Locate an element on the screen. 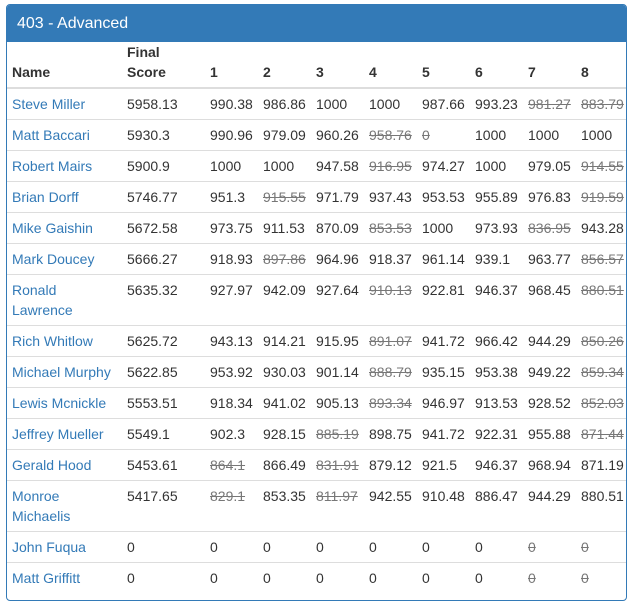 This screenshot has height=605, width=633. player-name-cell: John Fuqua is located at coordinates (64, 547).